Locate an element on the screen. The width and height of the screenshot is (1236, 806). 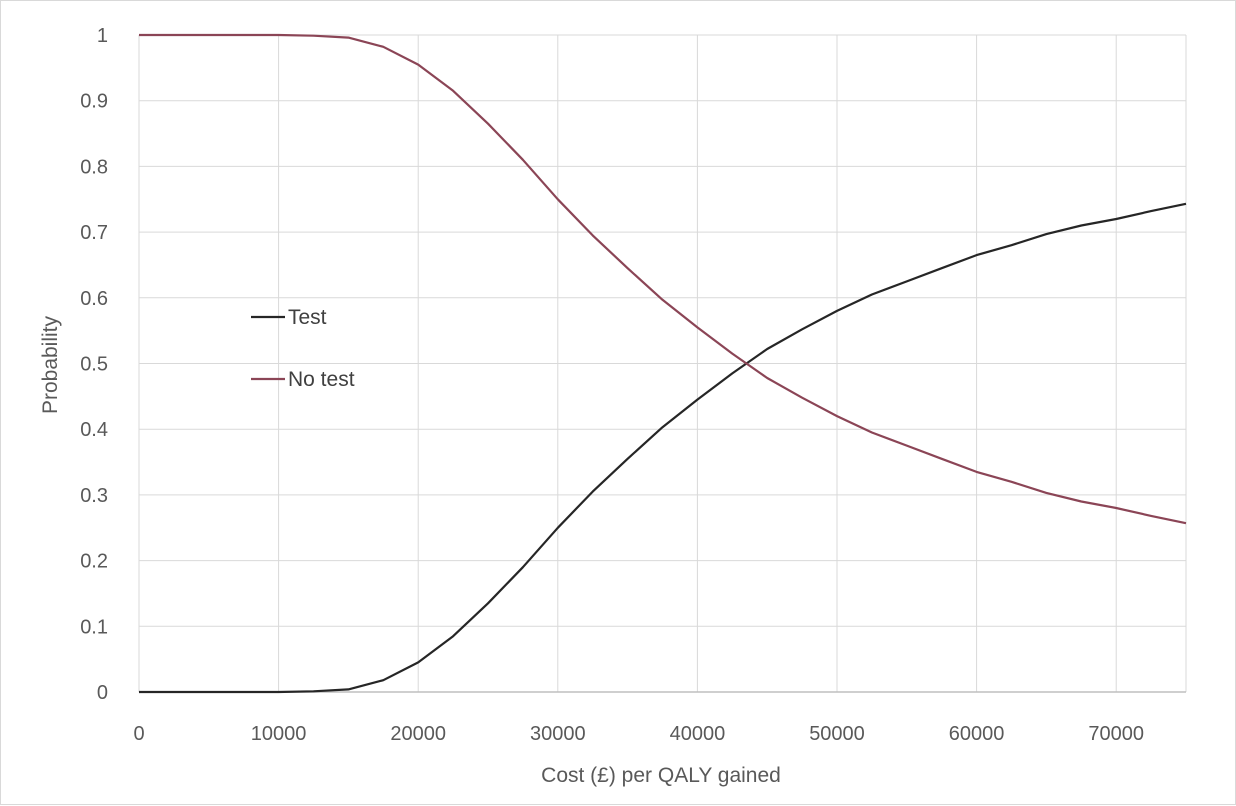
x-tick-label: 50000 is located at coordinates (837, 734).